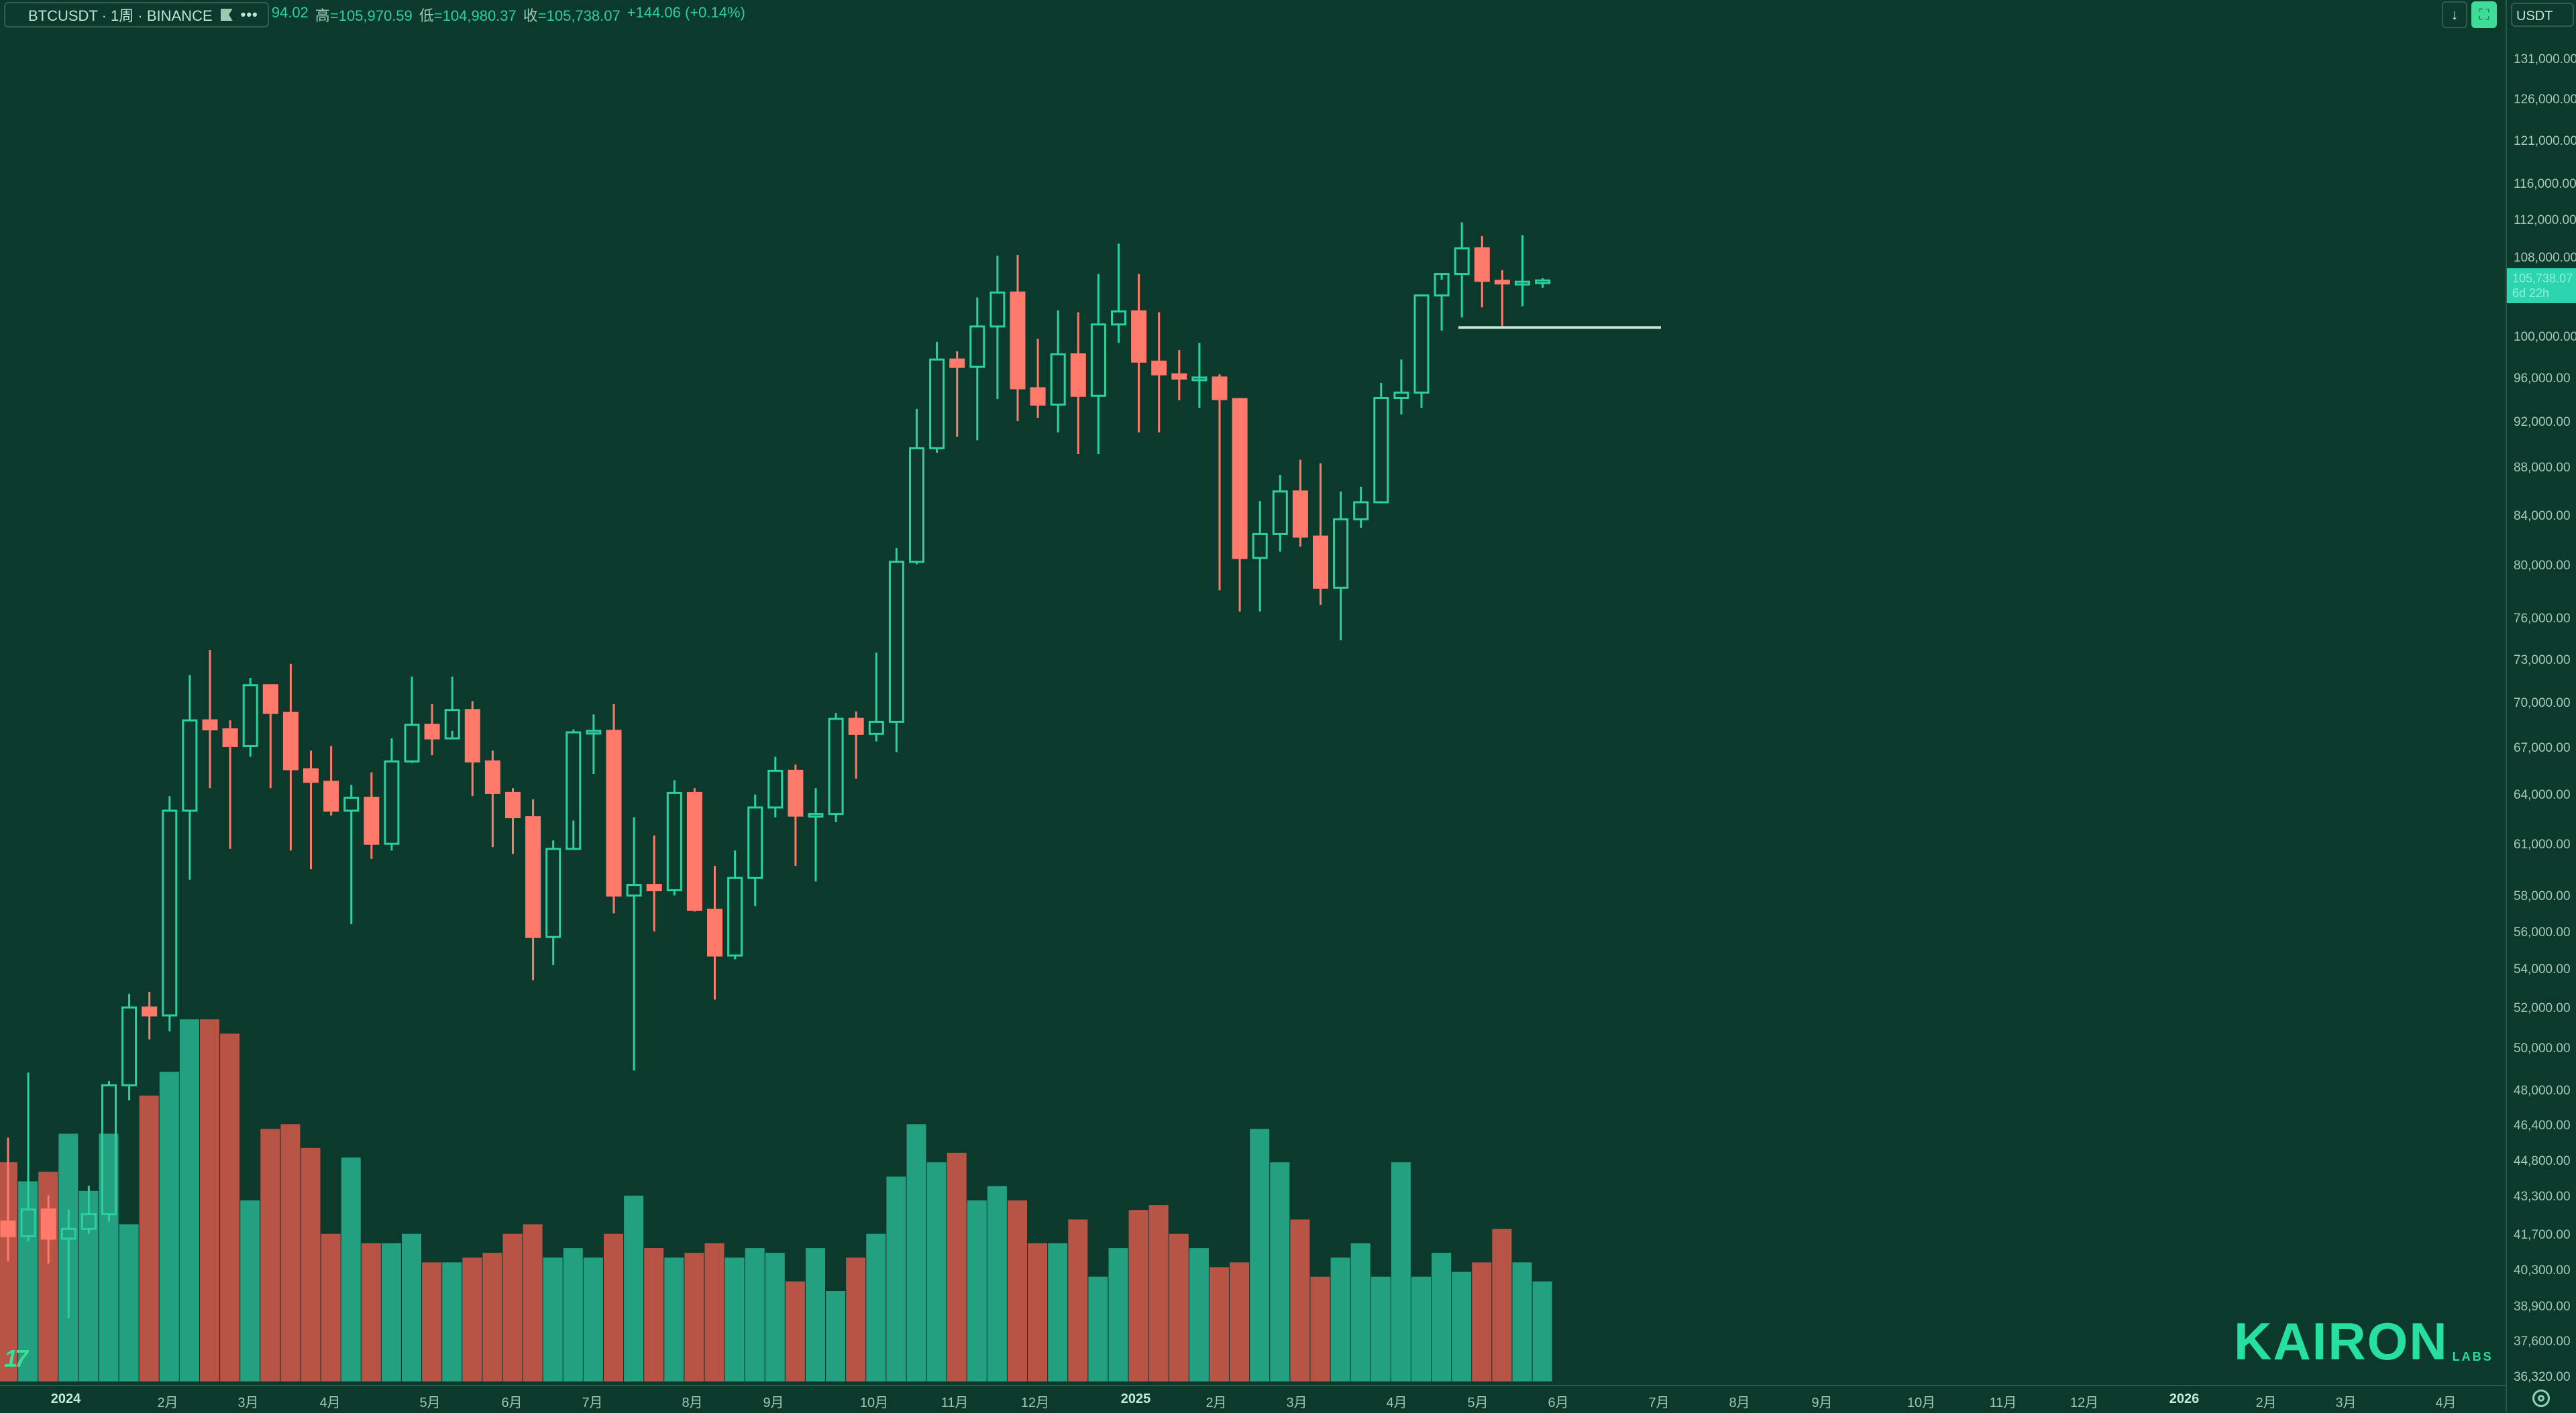 Image resolution: width=2576 pixels, height=1413 pixels. I want to click on symbol-selector: BTCUSDT · 1周 · BINANCE •••, so click(136, 14).